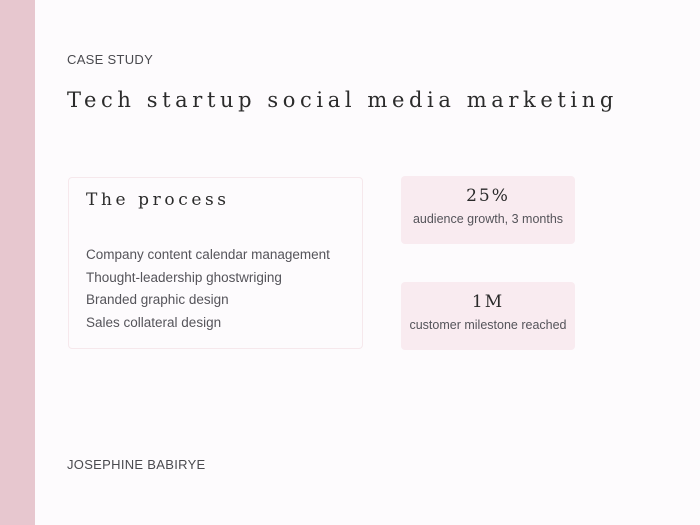 The height and width of the screenshot is (525, 700). Describe the element at coordinates (488, 325) in the screenshot. I see `stat-label: customer milestone reached` at that location.